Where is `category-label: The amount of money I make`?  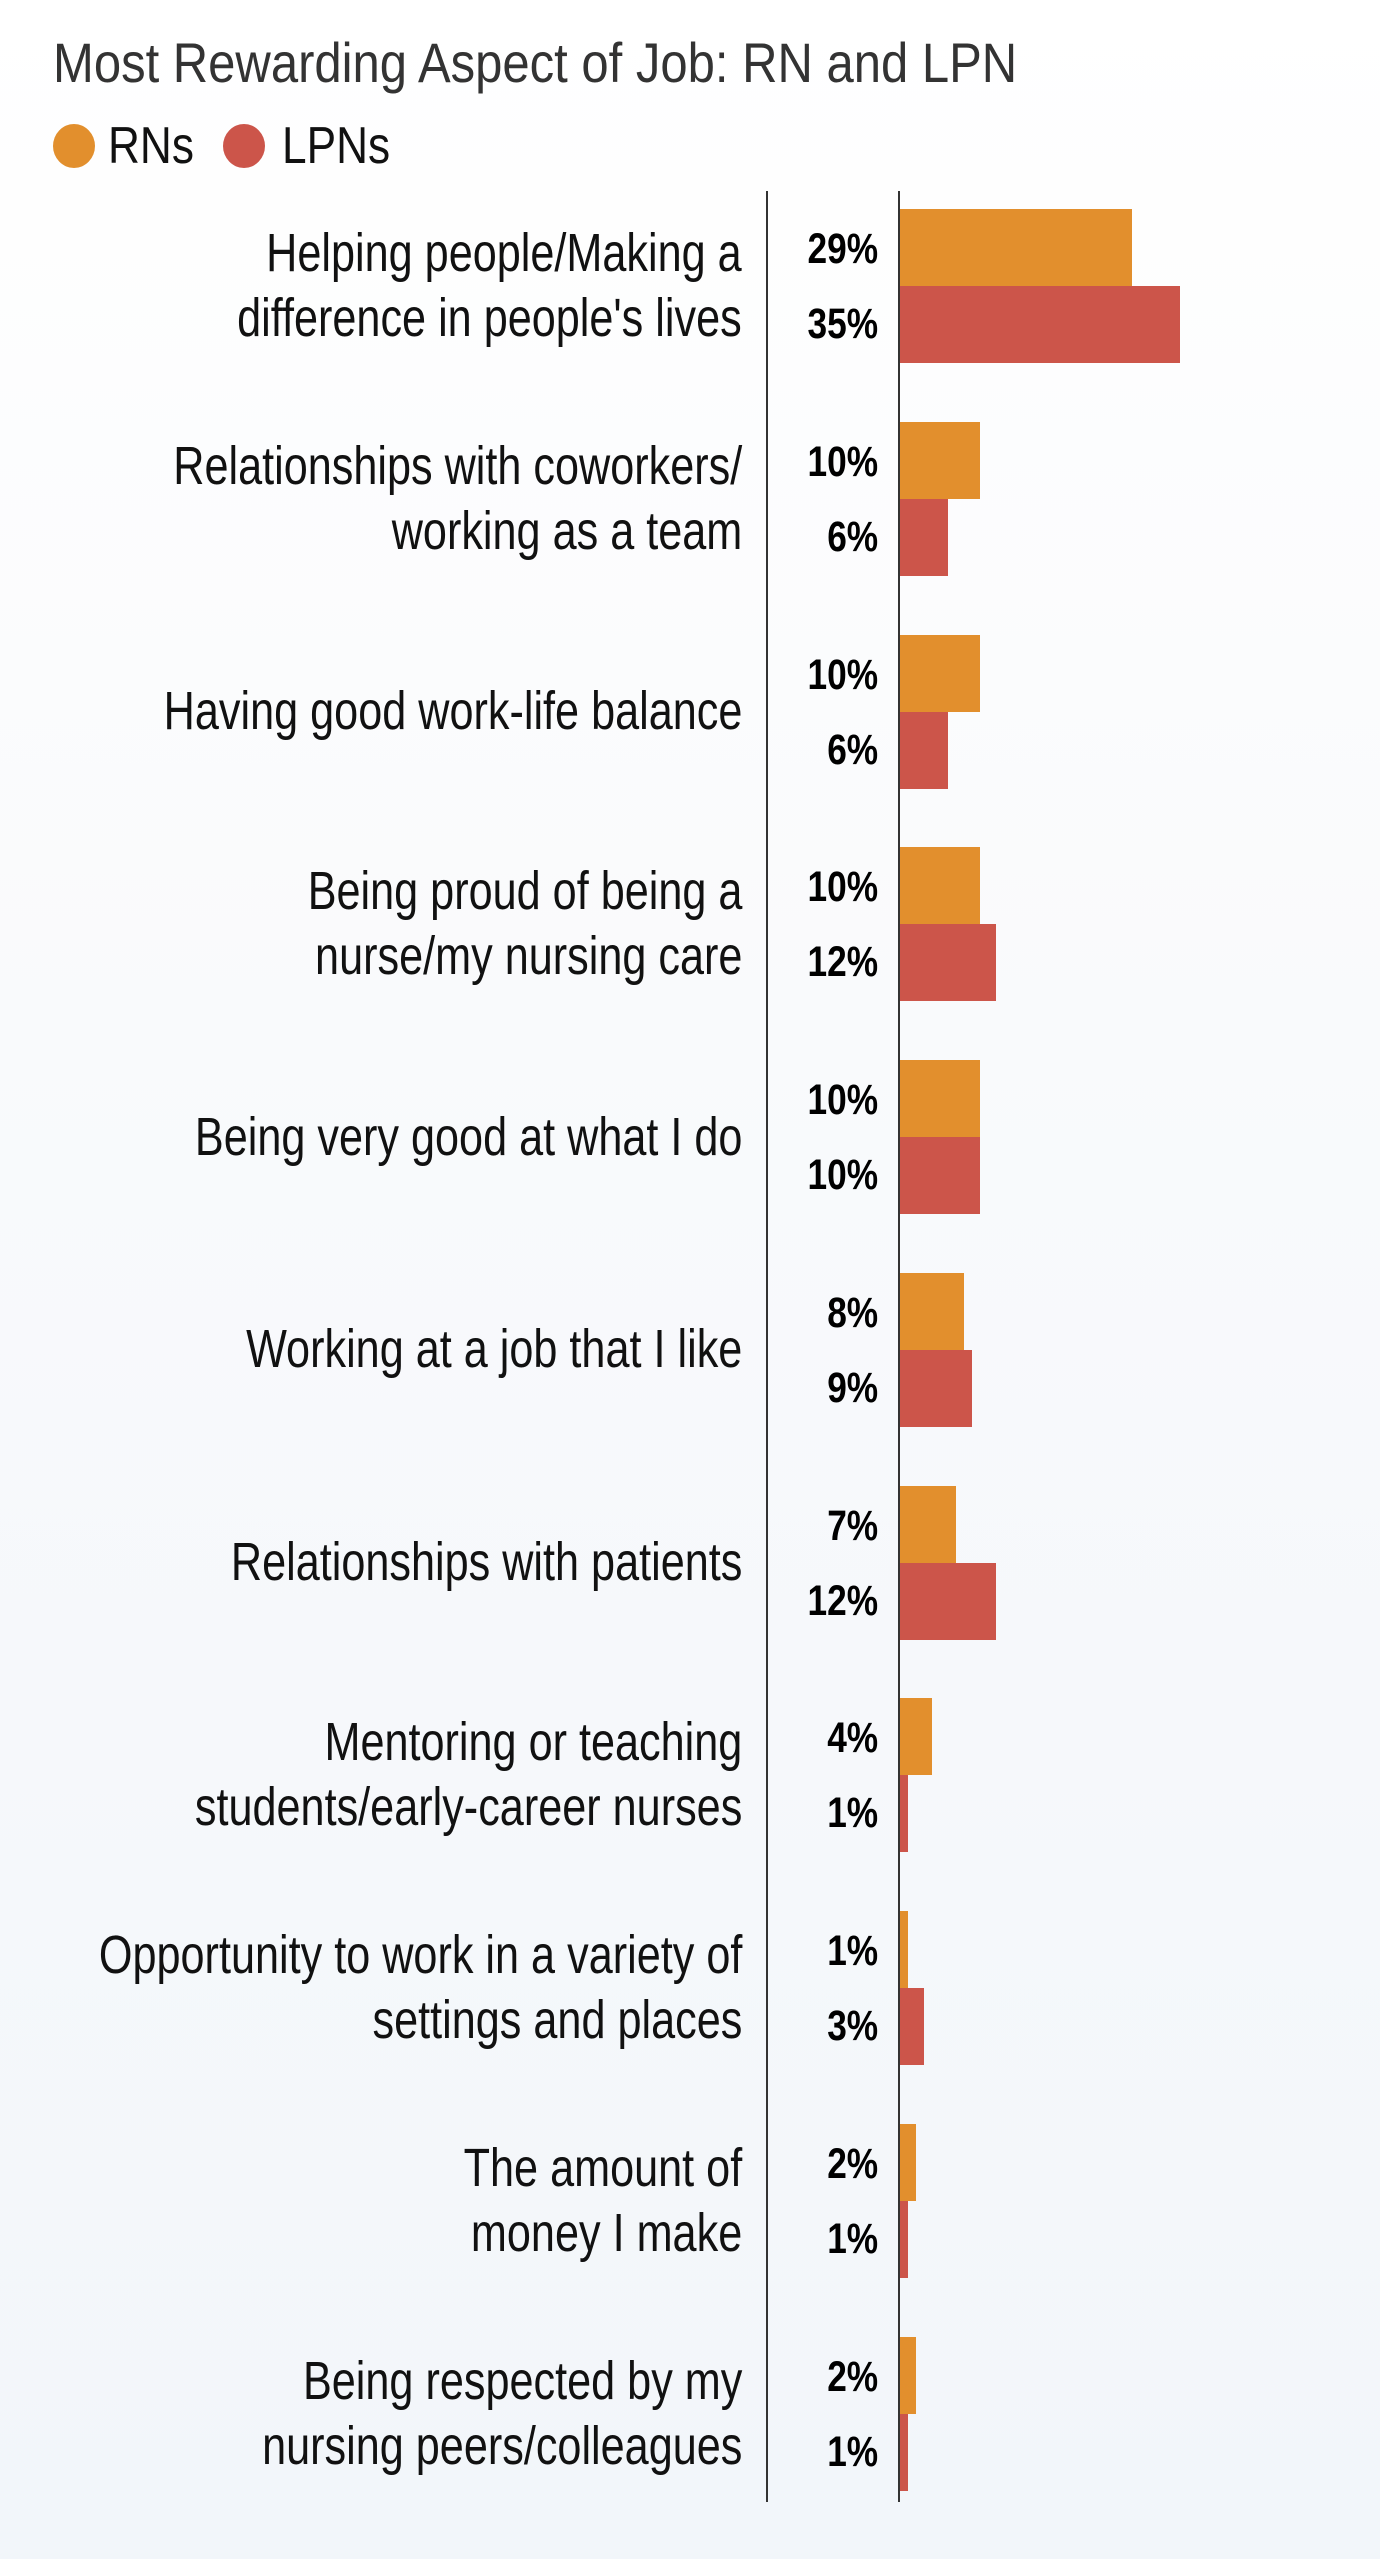 category-label: The amount of money I make is located at coordinates (602, 2200).